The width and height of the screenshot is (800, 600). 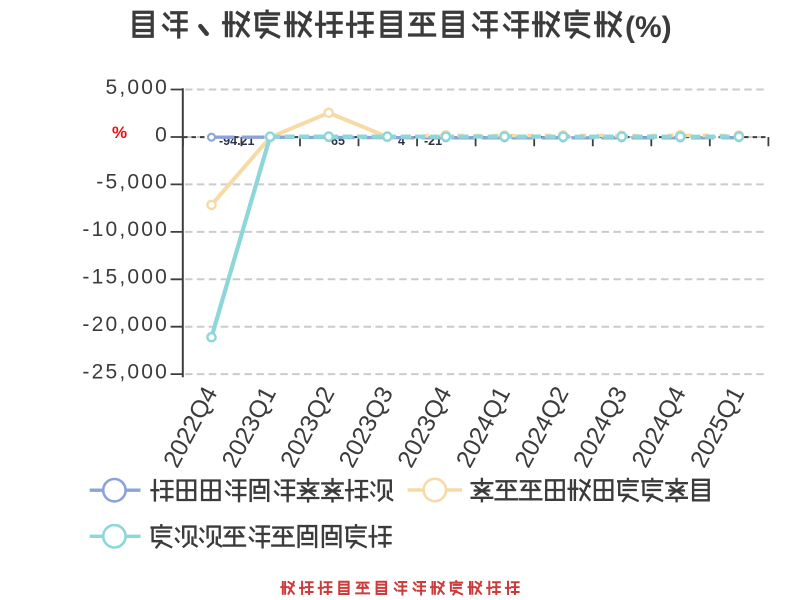 What do you see at coordinates (162, 134) in the screenshot?
I see `svg-text: 0` at bounding box center [162, 134].